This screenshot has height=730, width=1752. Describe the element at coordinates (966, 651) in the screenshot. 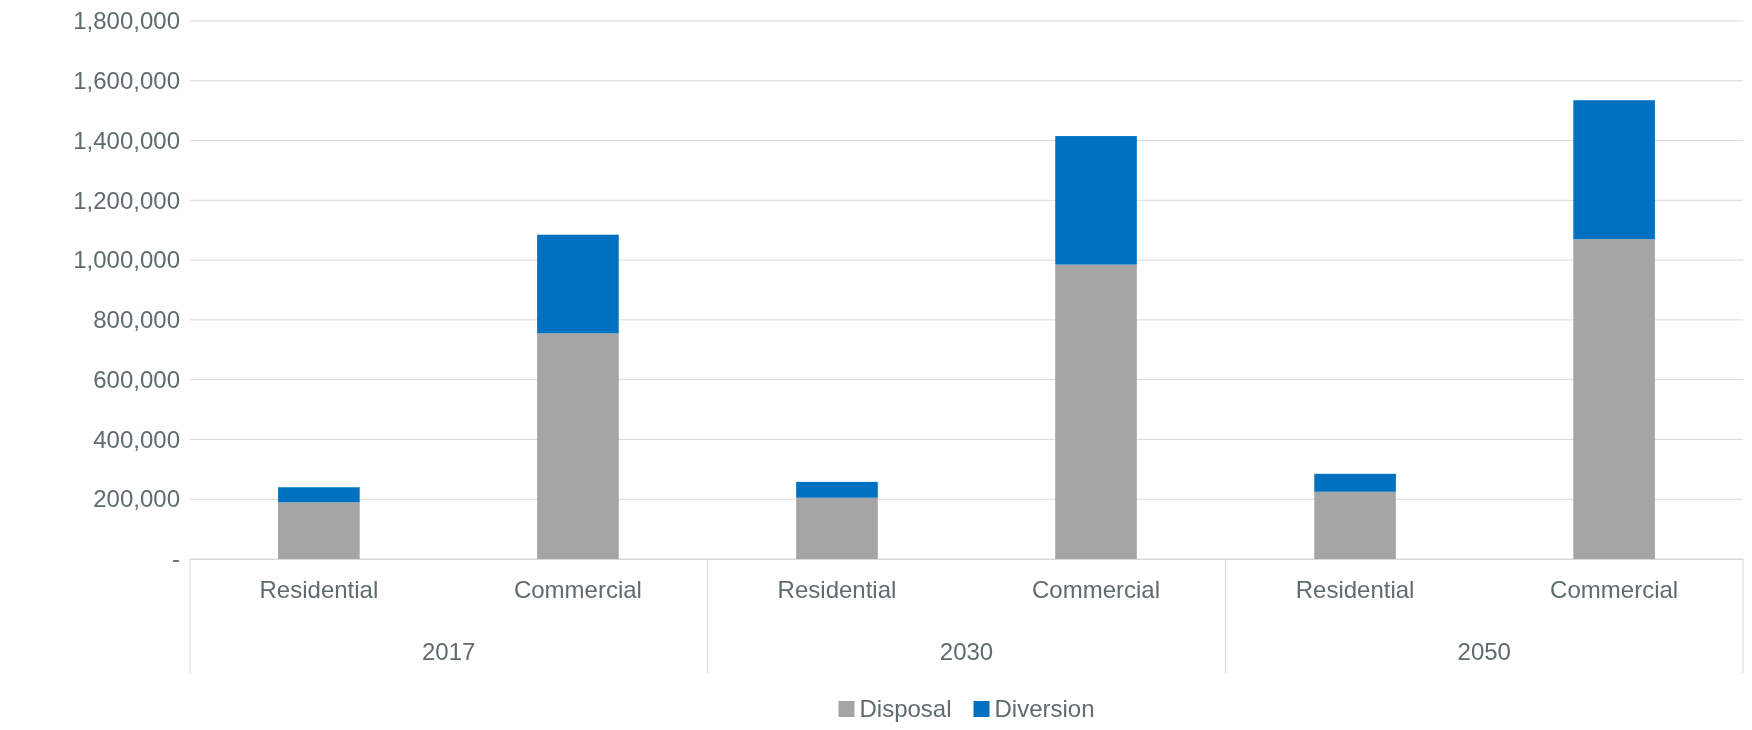

I see `text: 2030` at that location.